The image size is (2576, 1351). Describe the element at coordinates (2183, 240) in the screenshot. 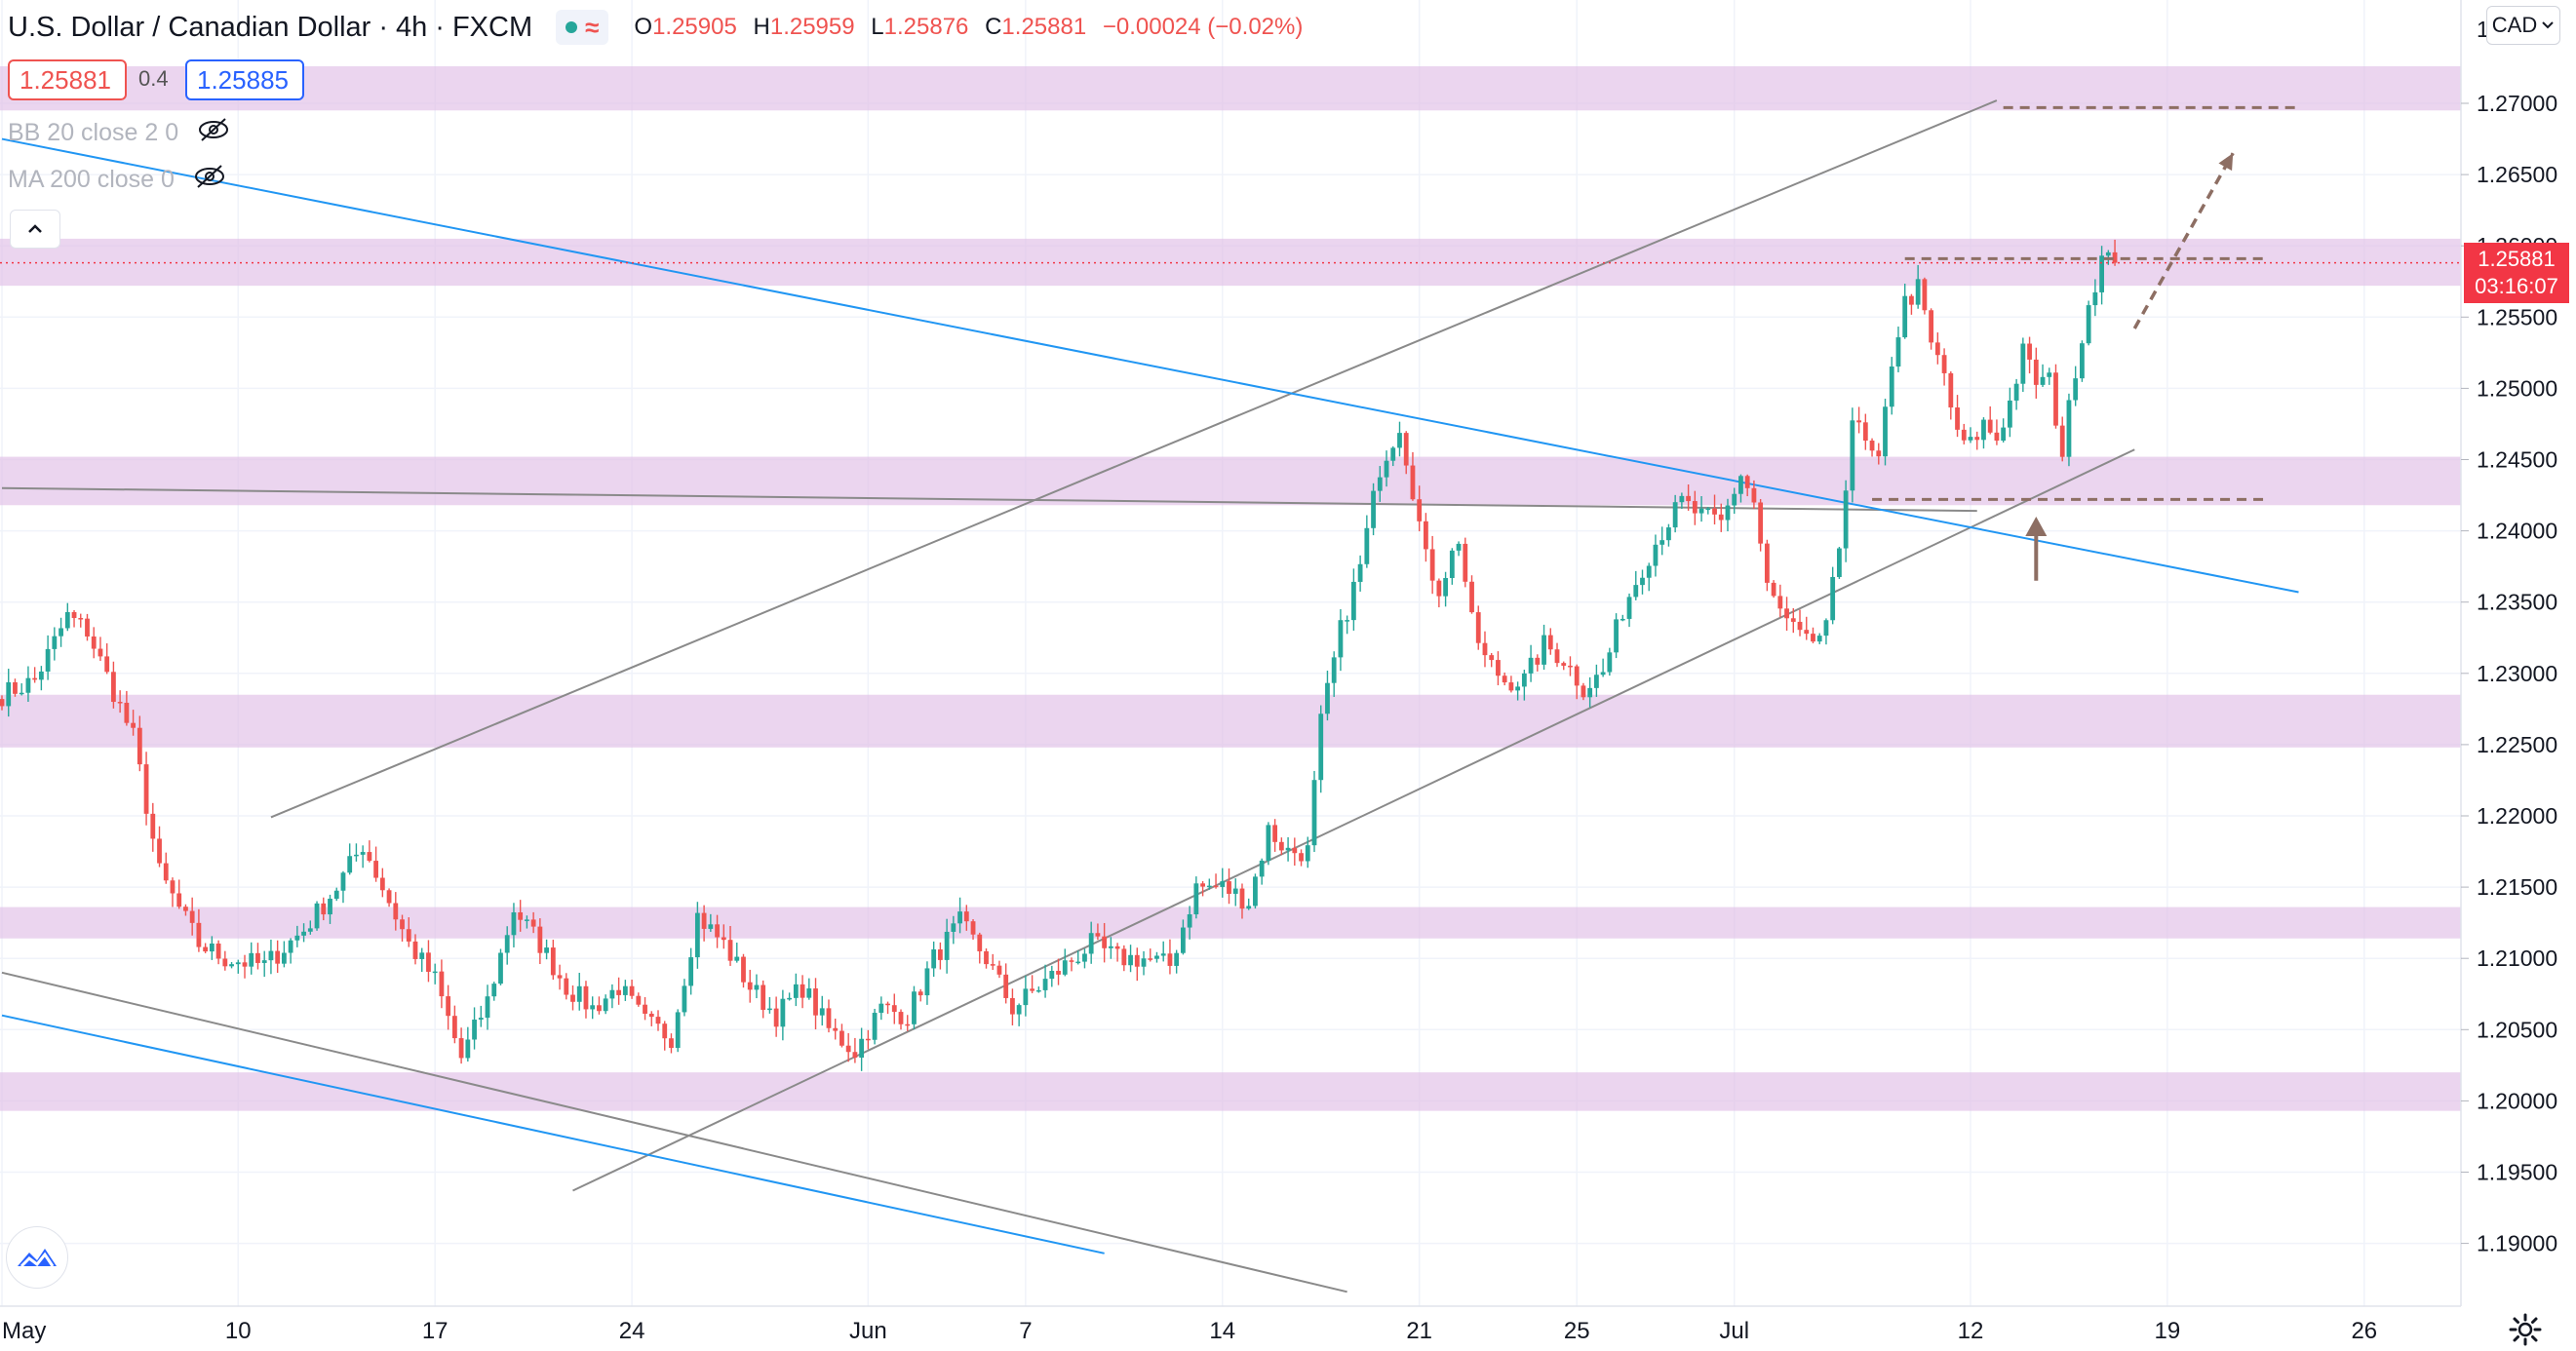

I see `projection-arrow` at that location.